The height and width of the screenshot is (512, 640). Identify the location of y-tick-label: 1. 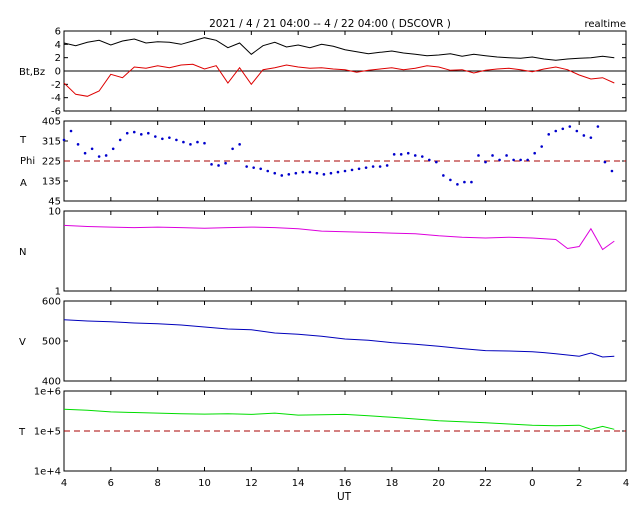
(58, 292).